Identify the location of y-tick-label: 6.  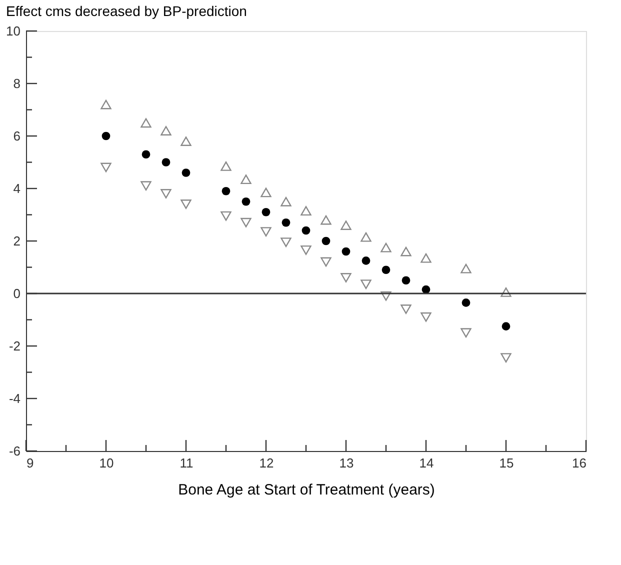
(16, 136).